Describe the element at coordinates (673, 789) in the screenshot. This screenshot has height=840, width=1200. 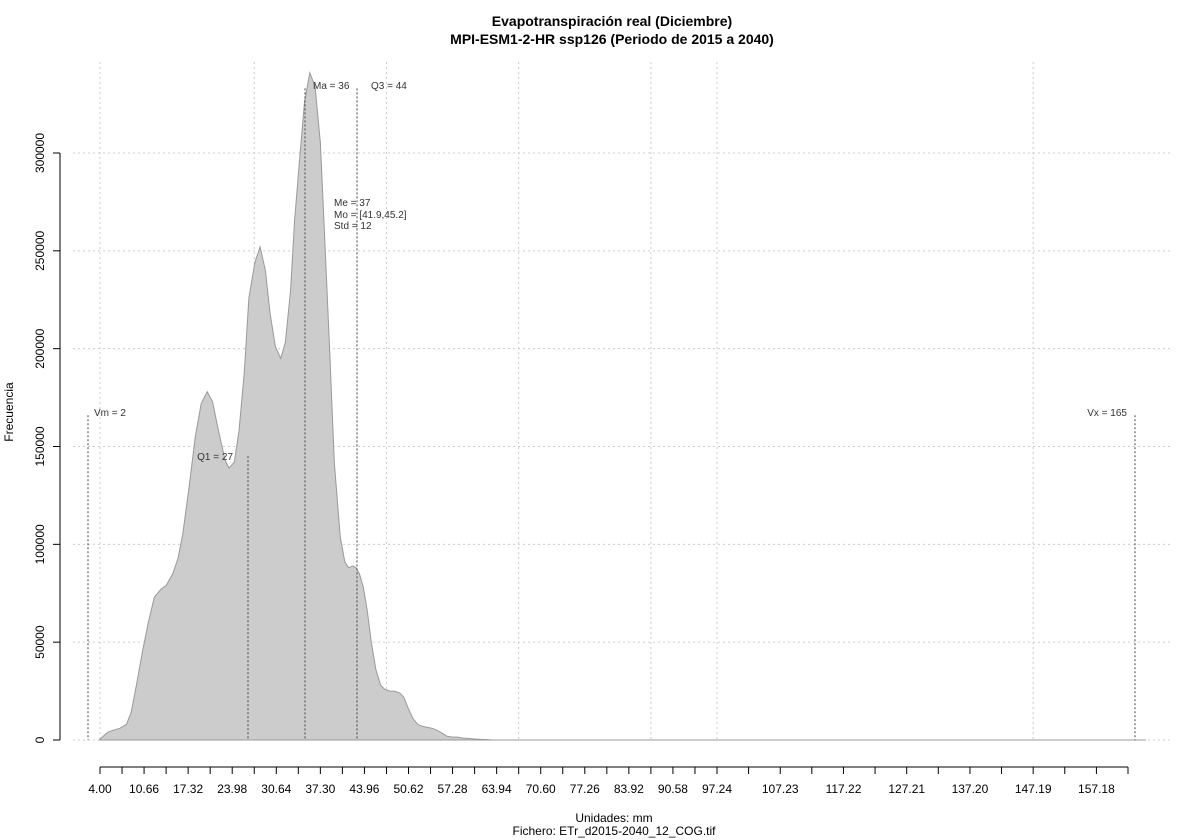
I see `x-tick-label: 90.58` at that location.